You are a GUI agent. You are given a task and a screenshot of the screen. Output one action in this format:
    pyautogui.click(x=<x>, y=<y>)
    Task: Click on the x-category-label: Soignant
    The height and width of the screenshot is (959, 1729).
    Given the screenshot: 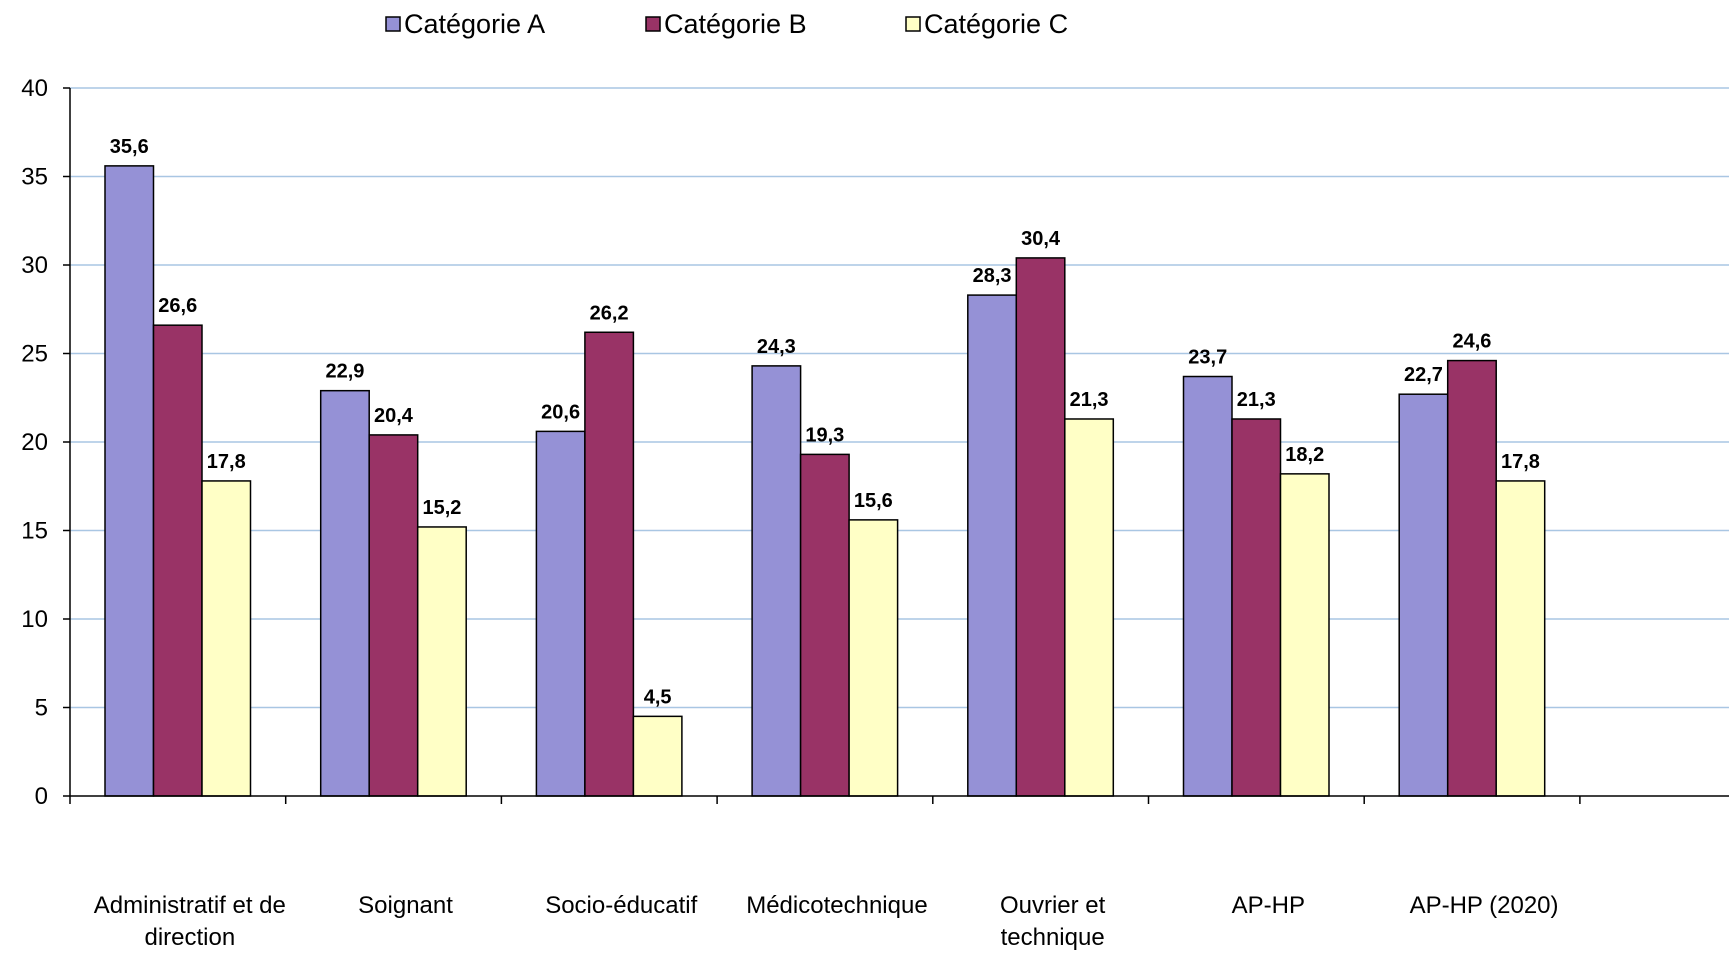 What is the action you would take?
    pyautogui.click(x=405, y=905)
    